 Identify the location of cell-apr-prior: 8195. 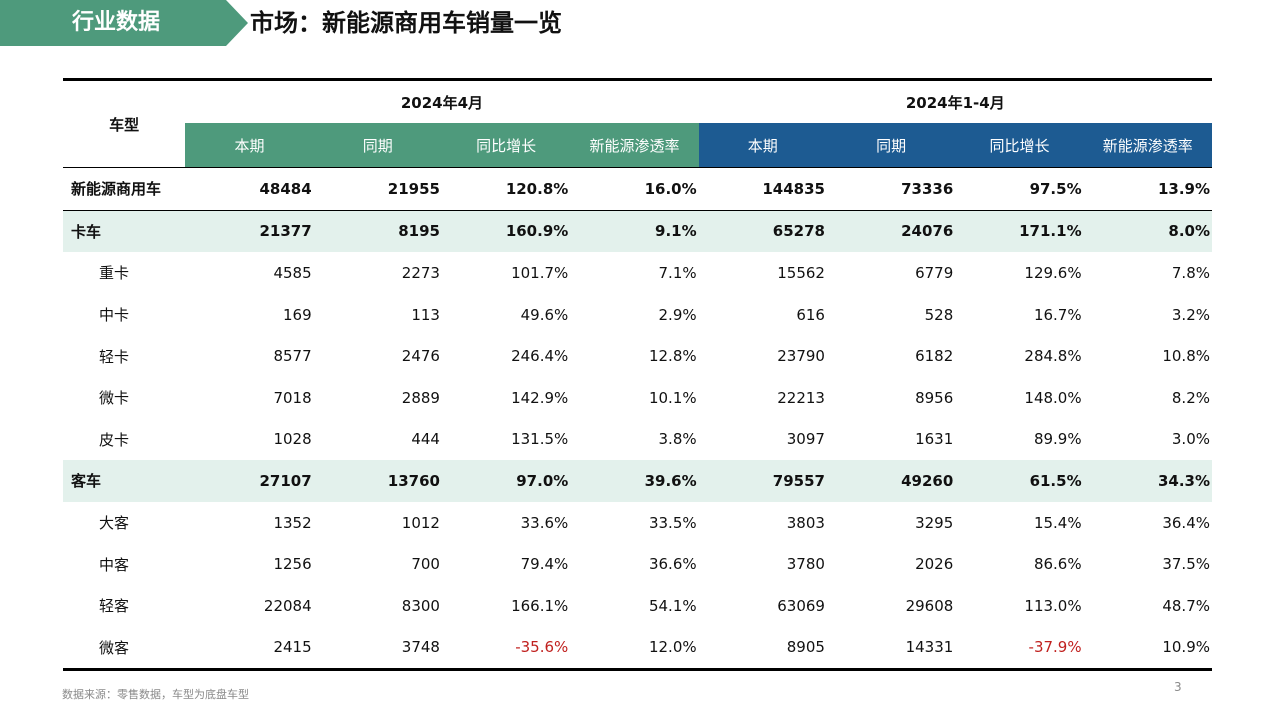
(377, 231).